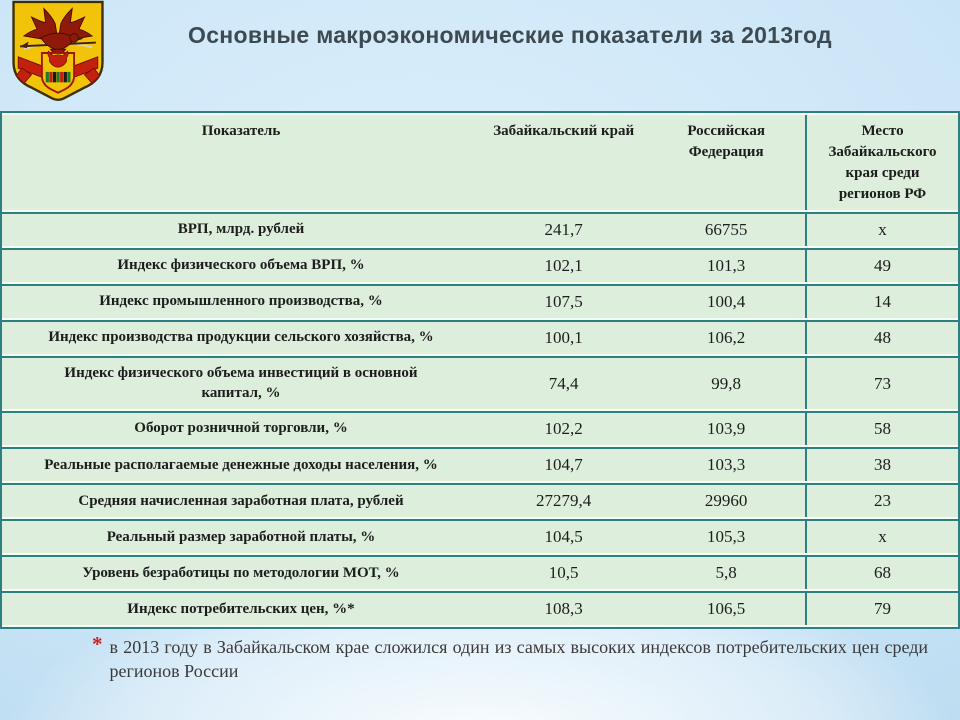 The height and width of the screenshot is (720, 960). Describe the element at coordinates (564, 337) in the screenshot. I see `value-cell: 100,1` at that location.